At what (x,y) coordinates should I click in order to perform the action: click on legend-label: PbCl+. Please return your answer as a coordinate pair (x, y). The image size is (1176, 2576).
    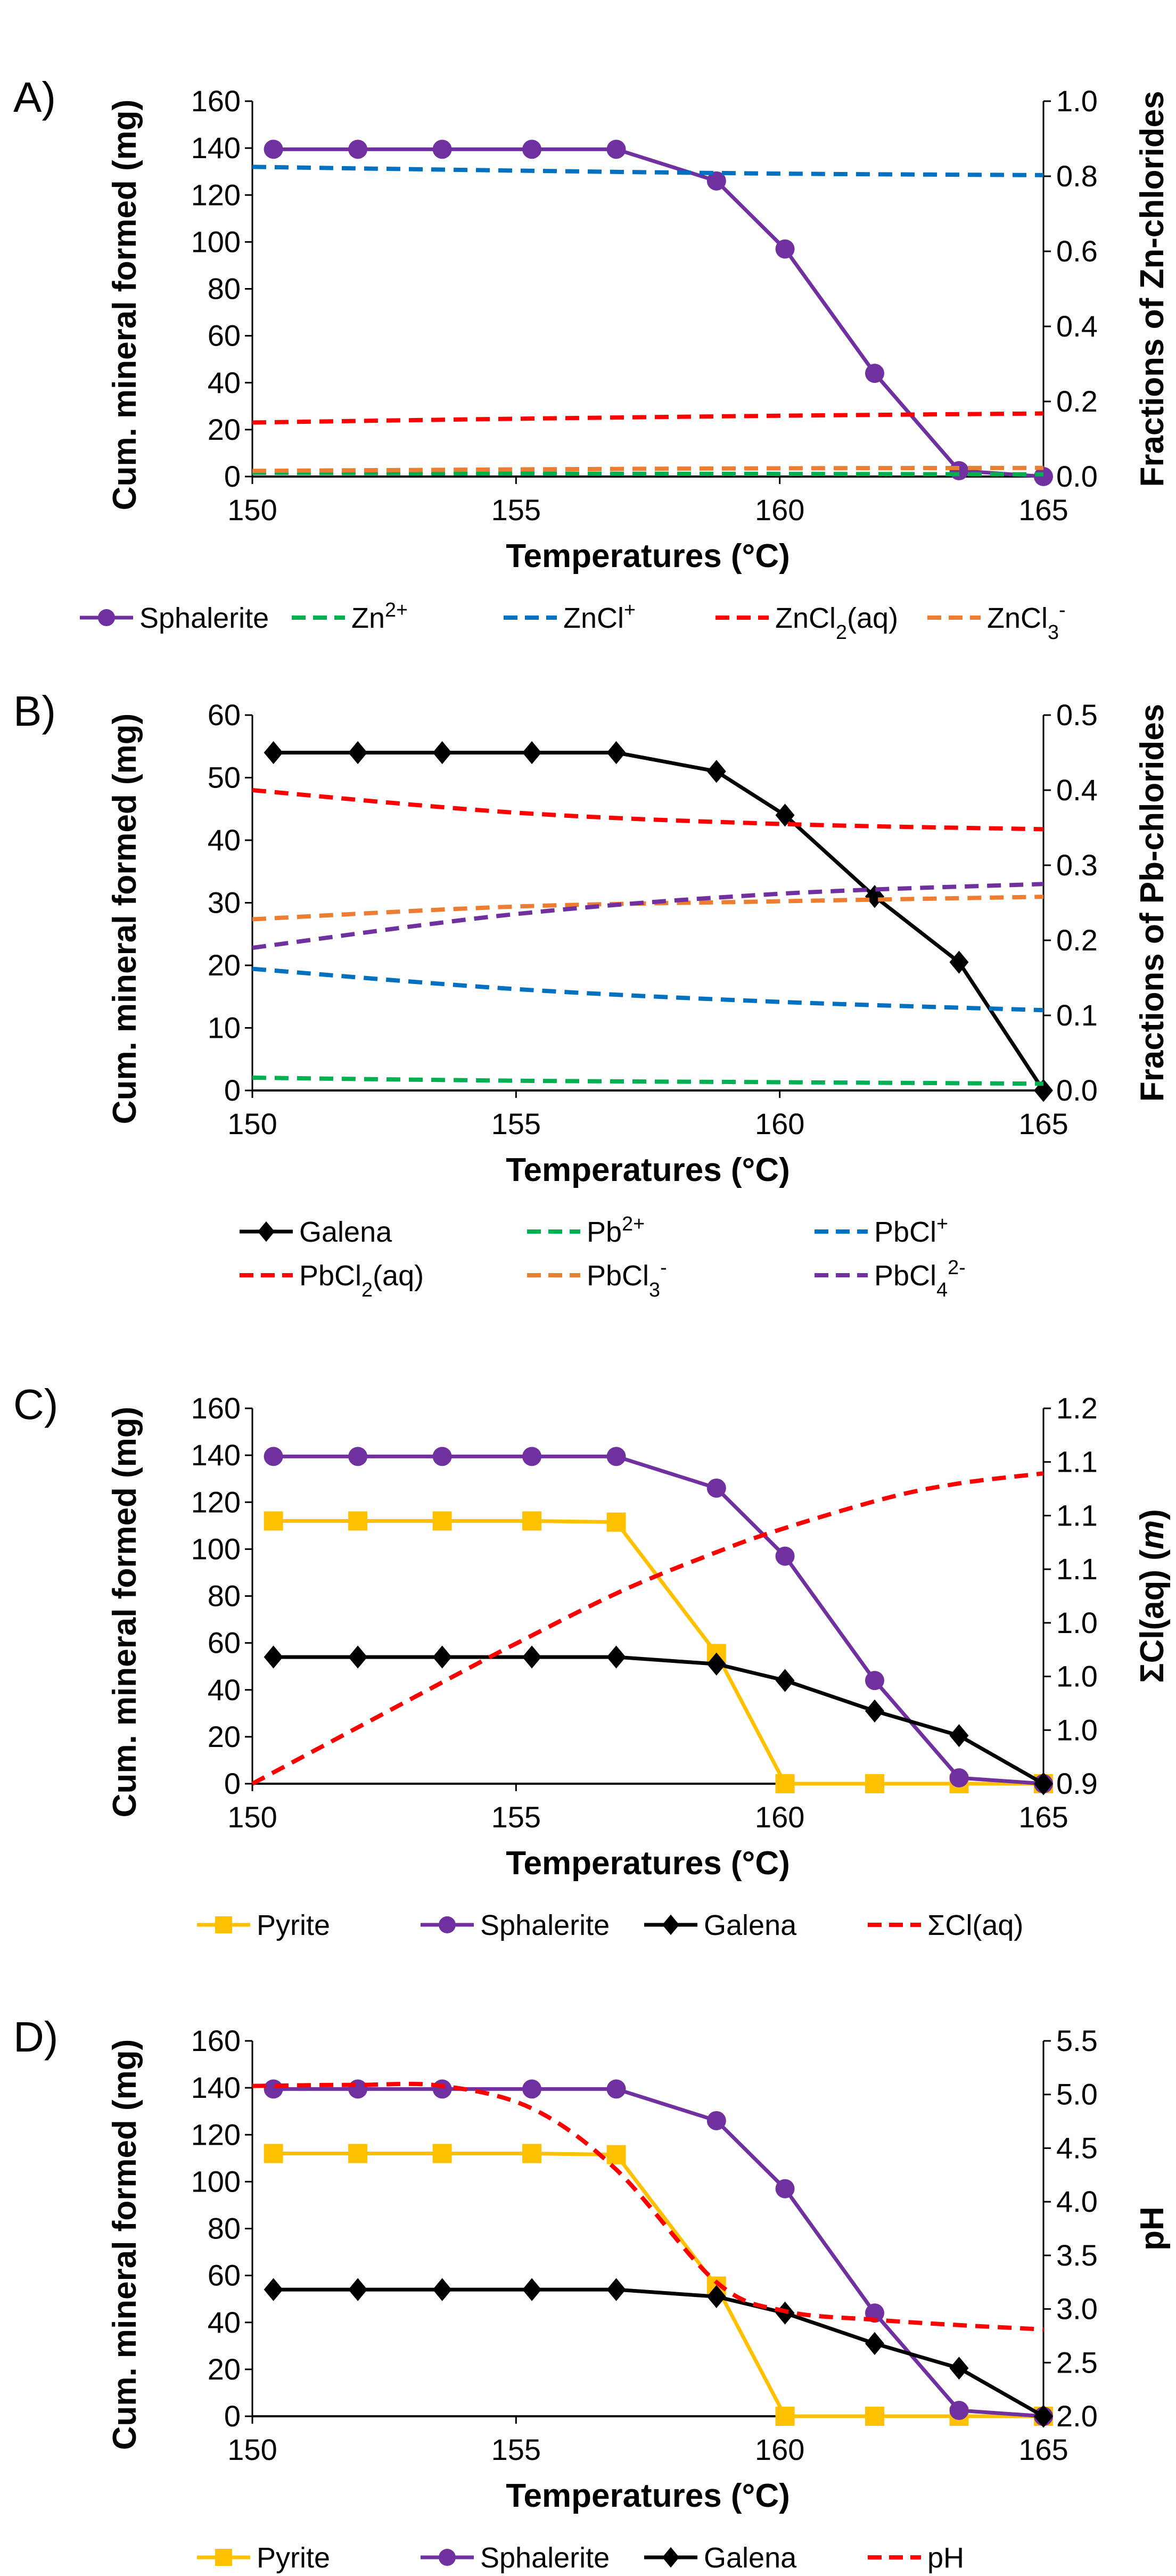
    Looking at the image, I should click on (911, 1230).